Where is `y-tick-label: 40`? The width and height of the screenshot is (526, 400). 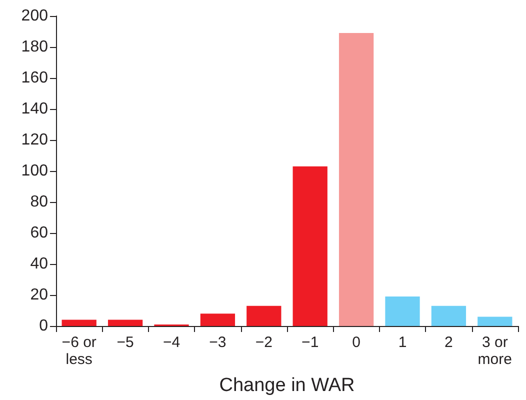 y-tick-label: 40 is located at coordinates (39, 264).